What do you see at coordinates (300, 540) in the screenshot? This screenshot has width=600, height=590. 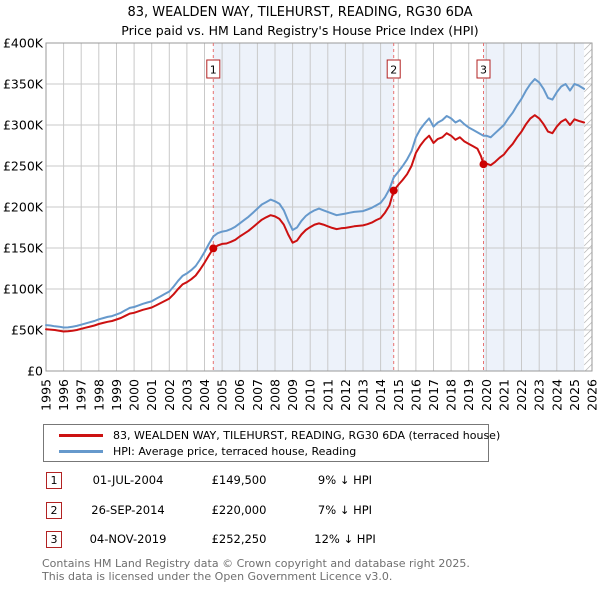 I see `transaction-row: 3 04-NOV-2019 £252,250 12% ↓ HPI` at bounding box center [300, 540].